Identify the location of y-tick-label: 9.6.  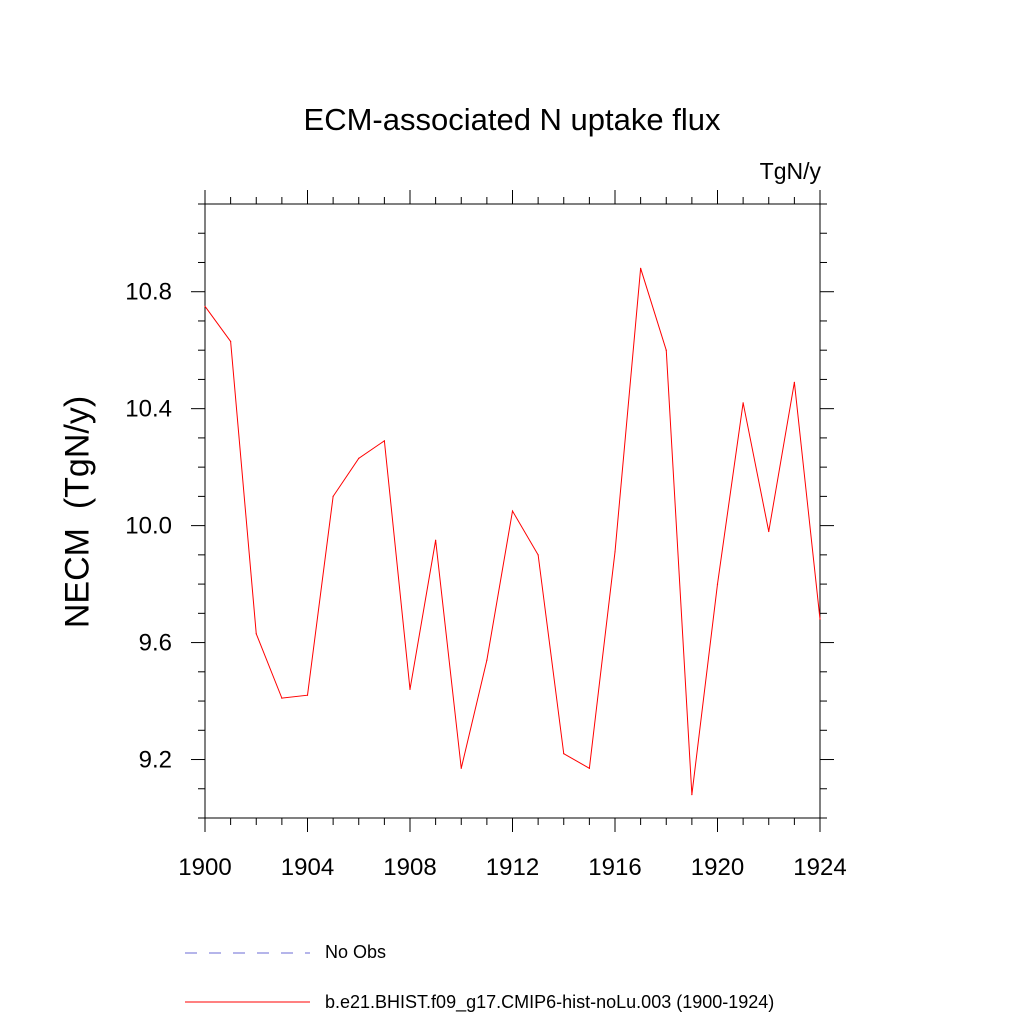
(155, 643).